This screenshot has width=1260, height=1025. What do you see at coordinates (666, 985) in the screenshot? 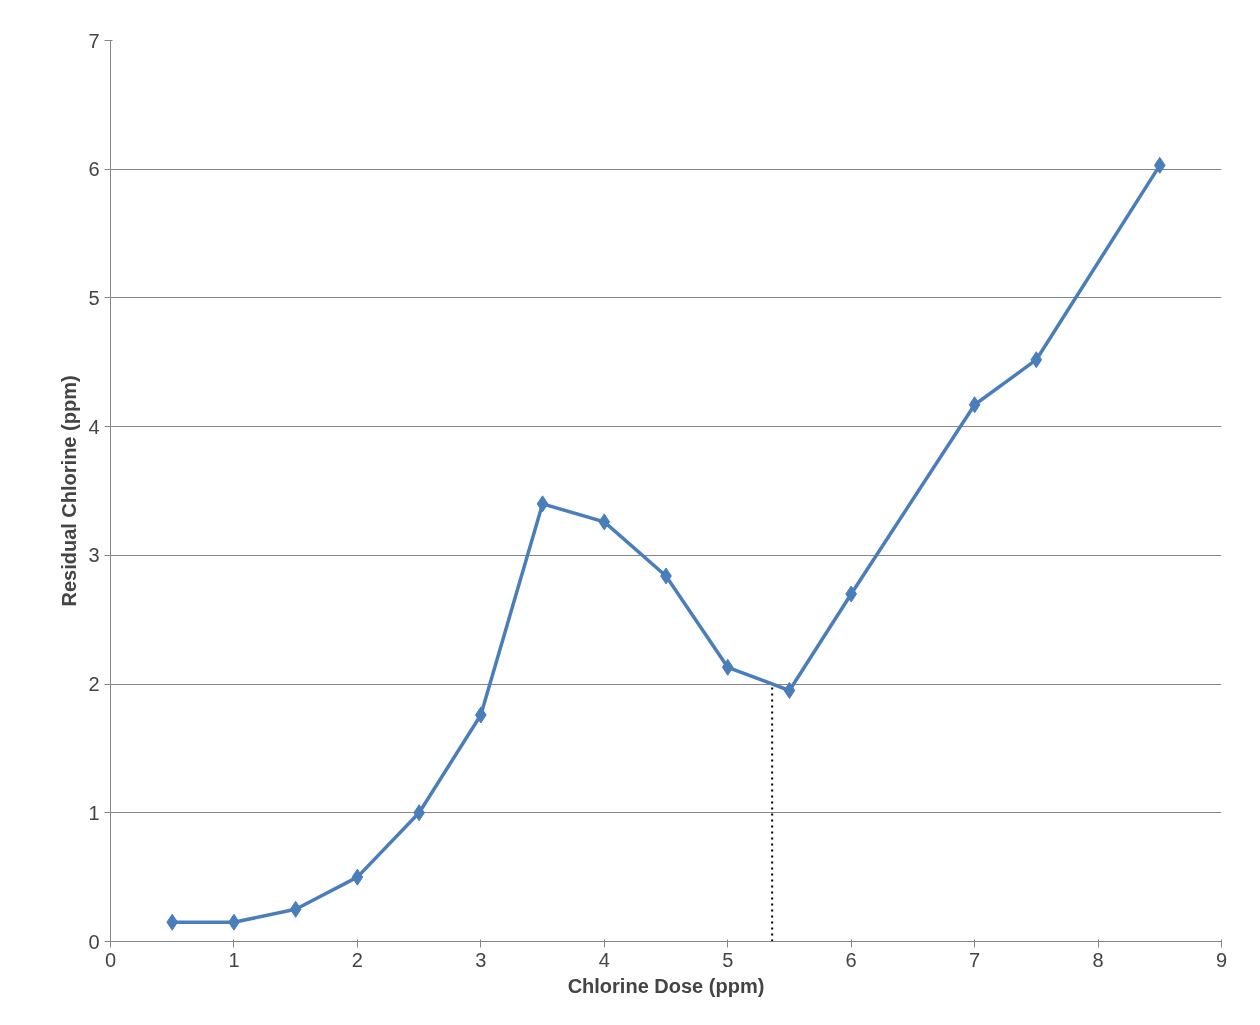
I see `x-axis-title: Chlorine Dose (ppm)` at bounding box center [666, 985].